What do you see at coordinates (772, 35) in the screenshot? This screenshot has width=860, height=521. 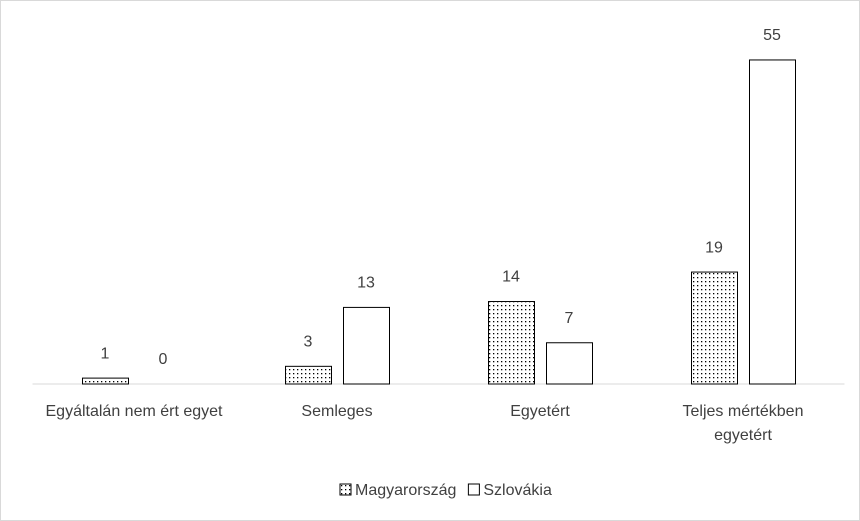 I see `data-label: 55` at bounding box center [772, 35].